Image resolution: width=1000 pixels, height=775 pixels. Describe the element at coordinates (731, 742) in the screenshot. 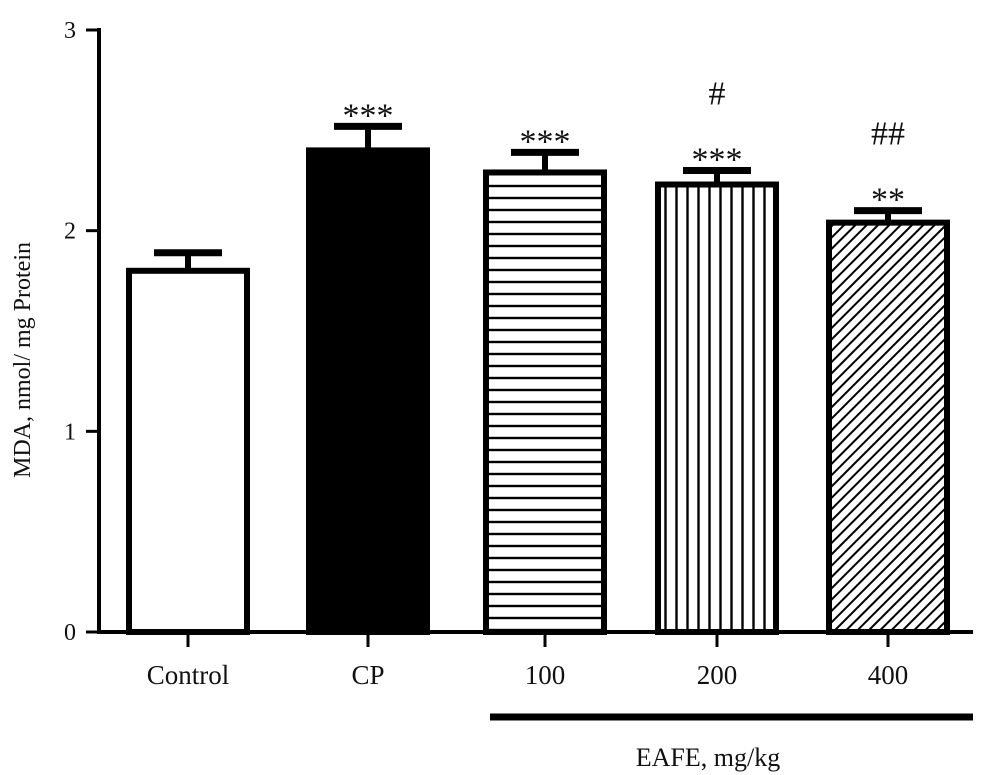

I see `group-bracket: EAFE, mg/kg` at that location.